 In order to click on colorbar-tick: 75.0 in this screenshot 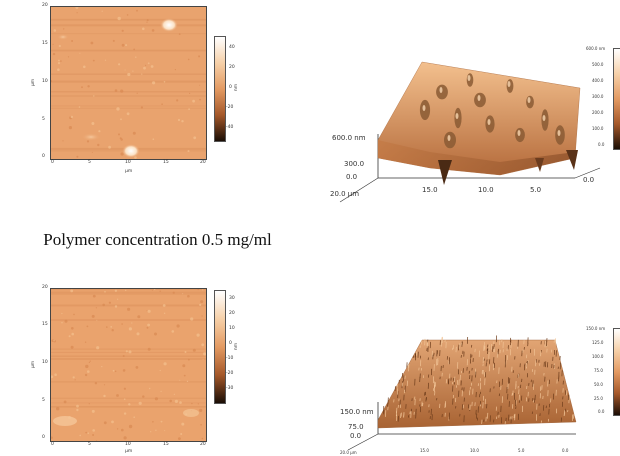, I will do `click(598, 370)`.